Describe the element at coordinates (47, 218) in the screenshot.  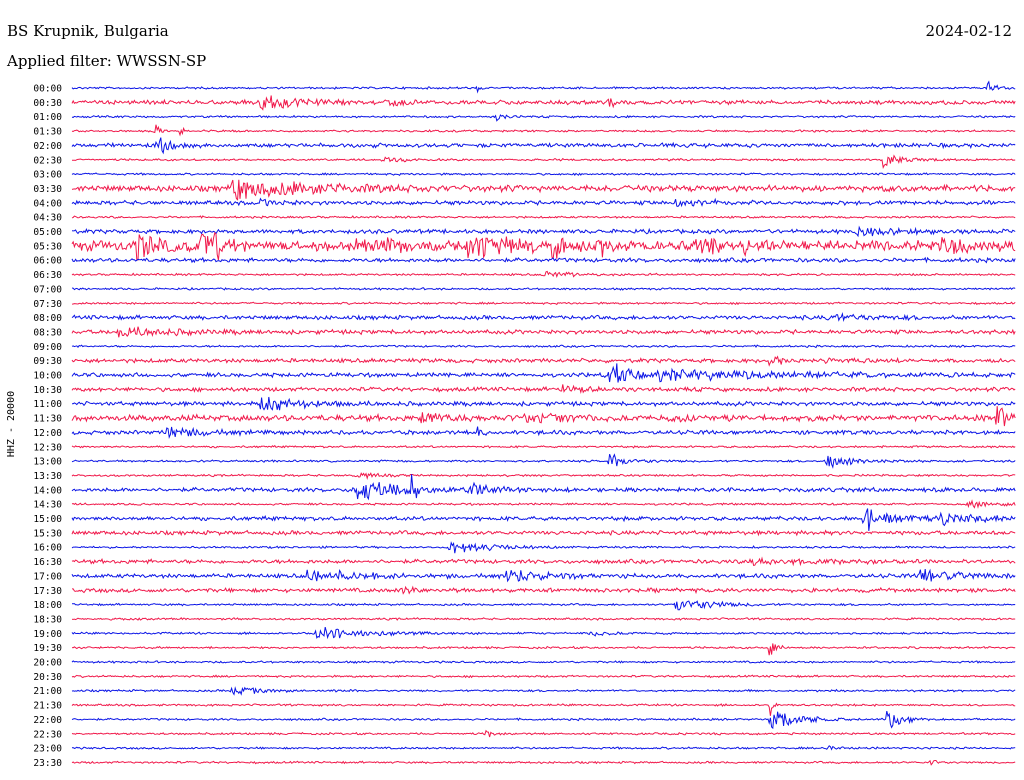
I see `row-tick-label: 04:30` at that location.